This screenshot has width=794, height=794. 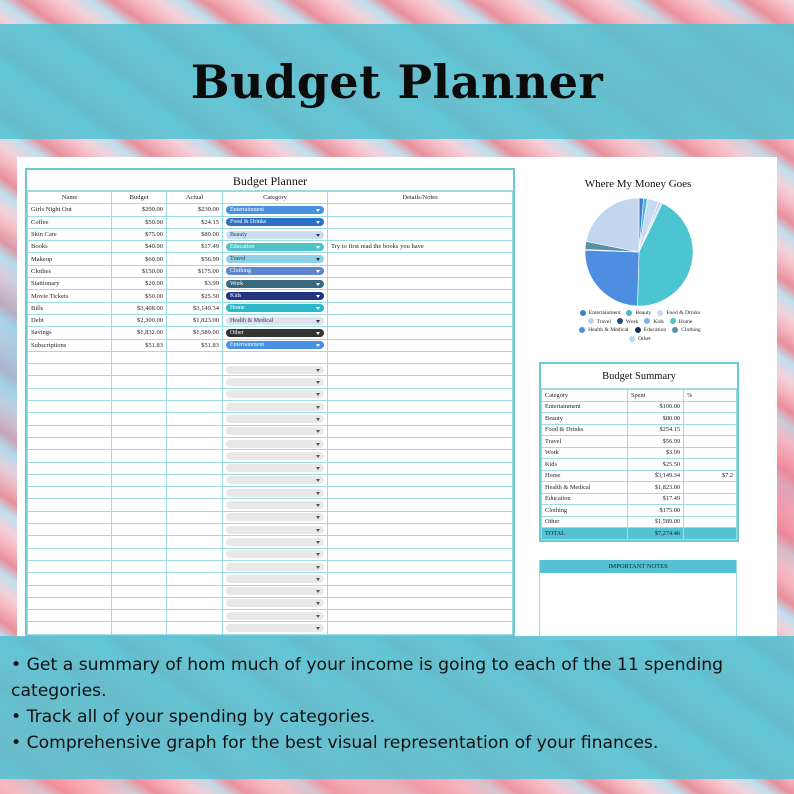 I want to click on category-dropdown: Entertainment, so click(x=275, y=209).